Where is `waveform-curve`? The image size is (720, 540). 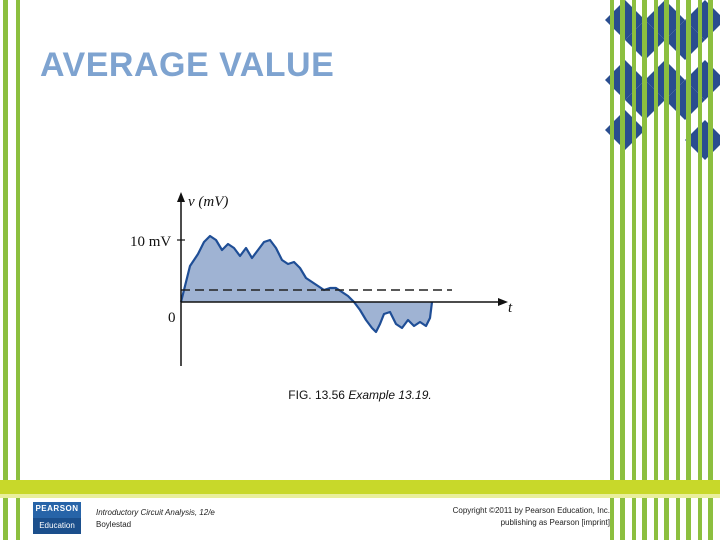
waveform-curve is located at coordinates (306, 284).